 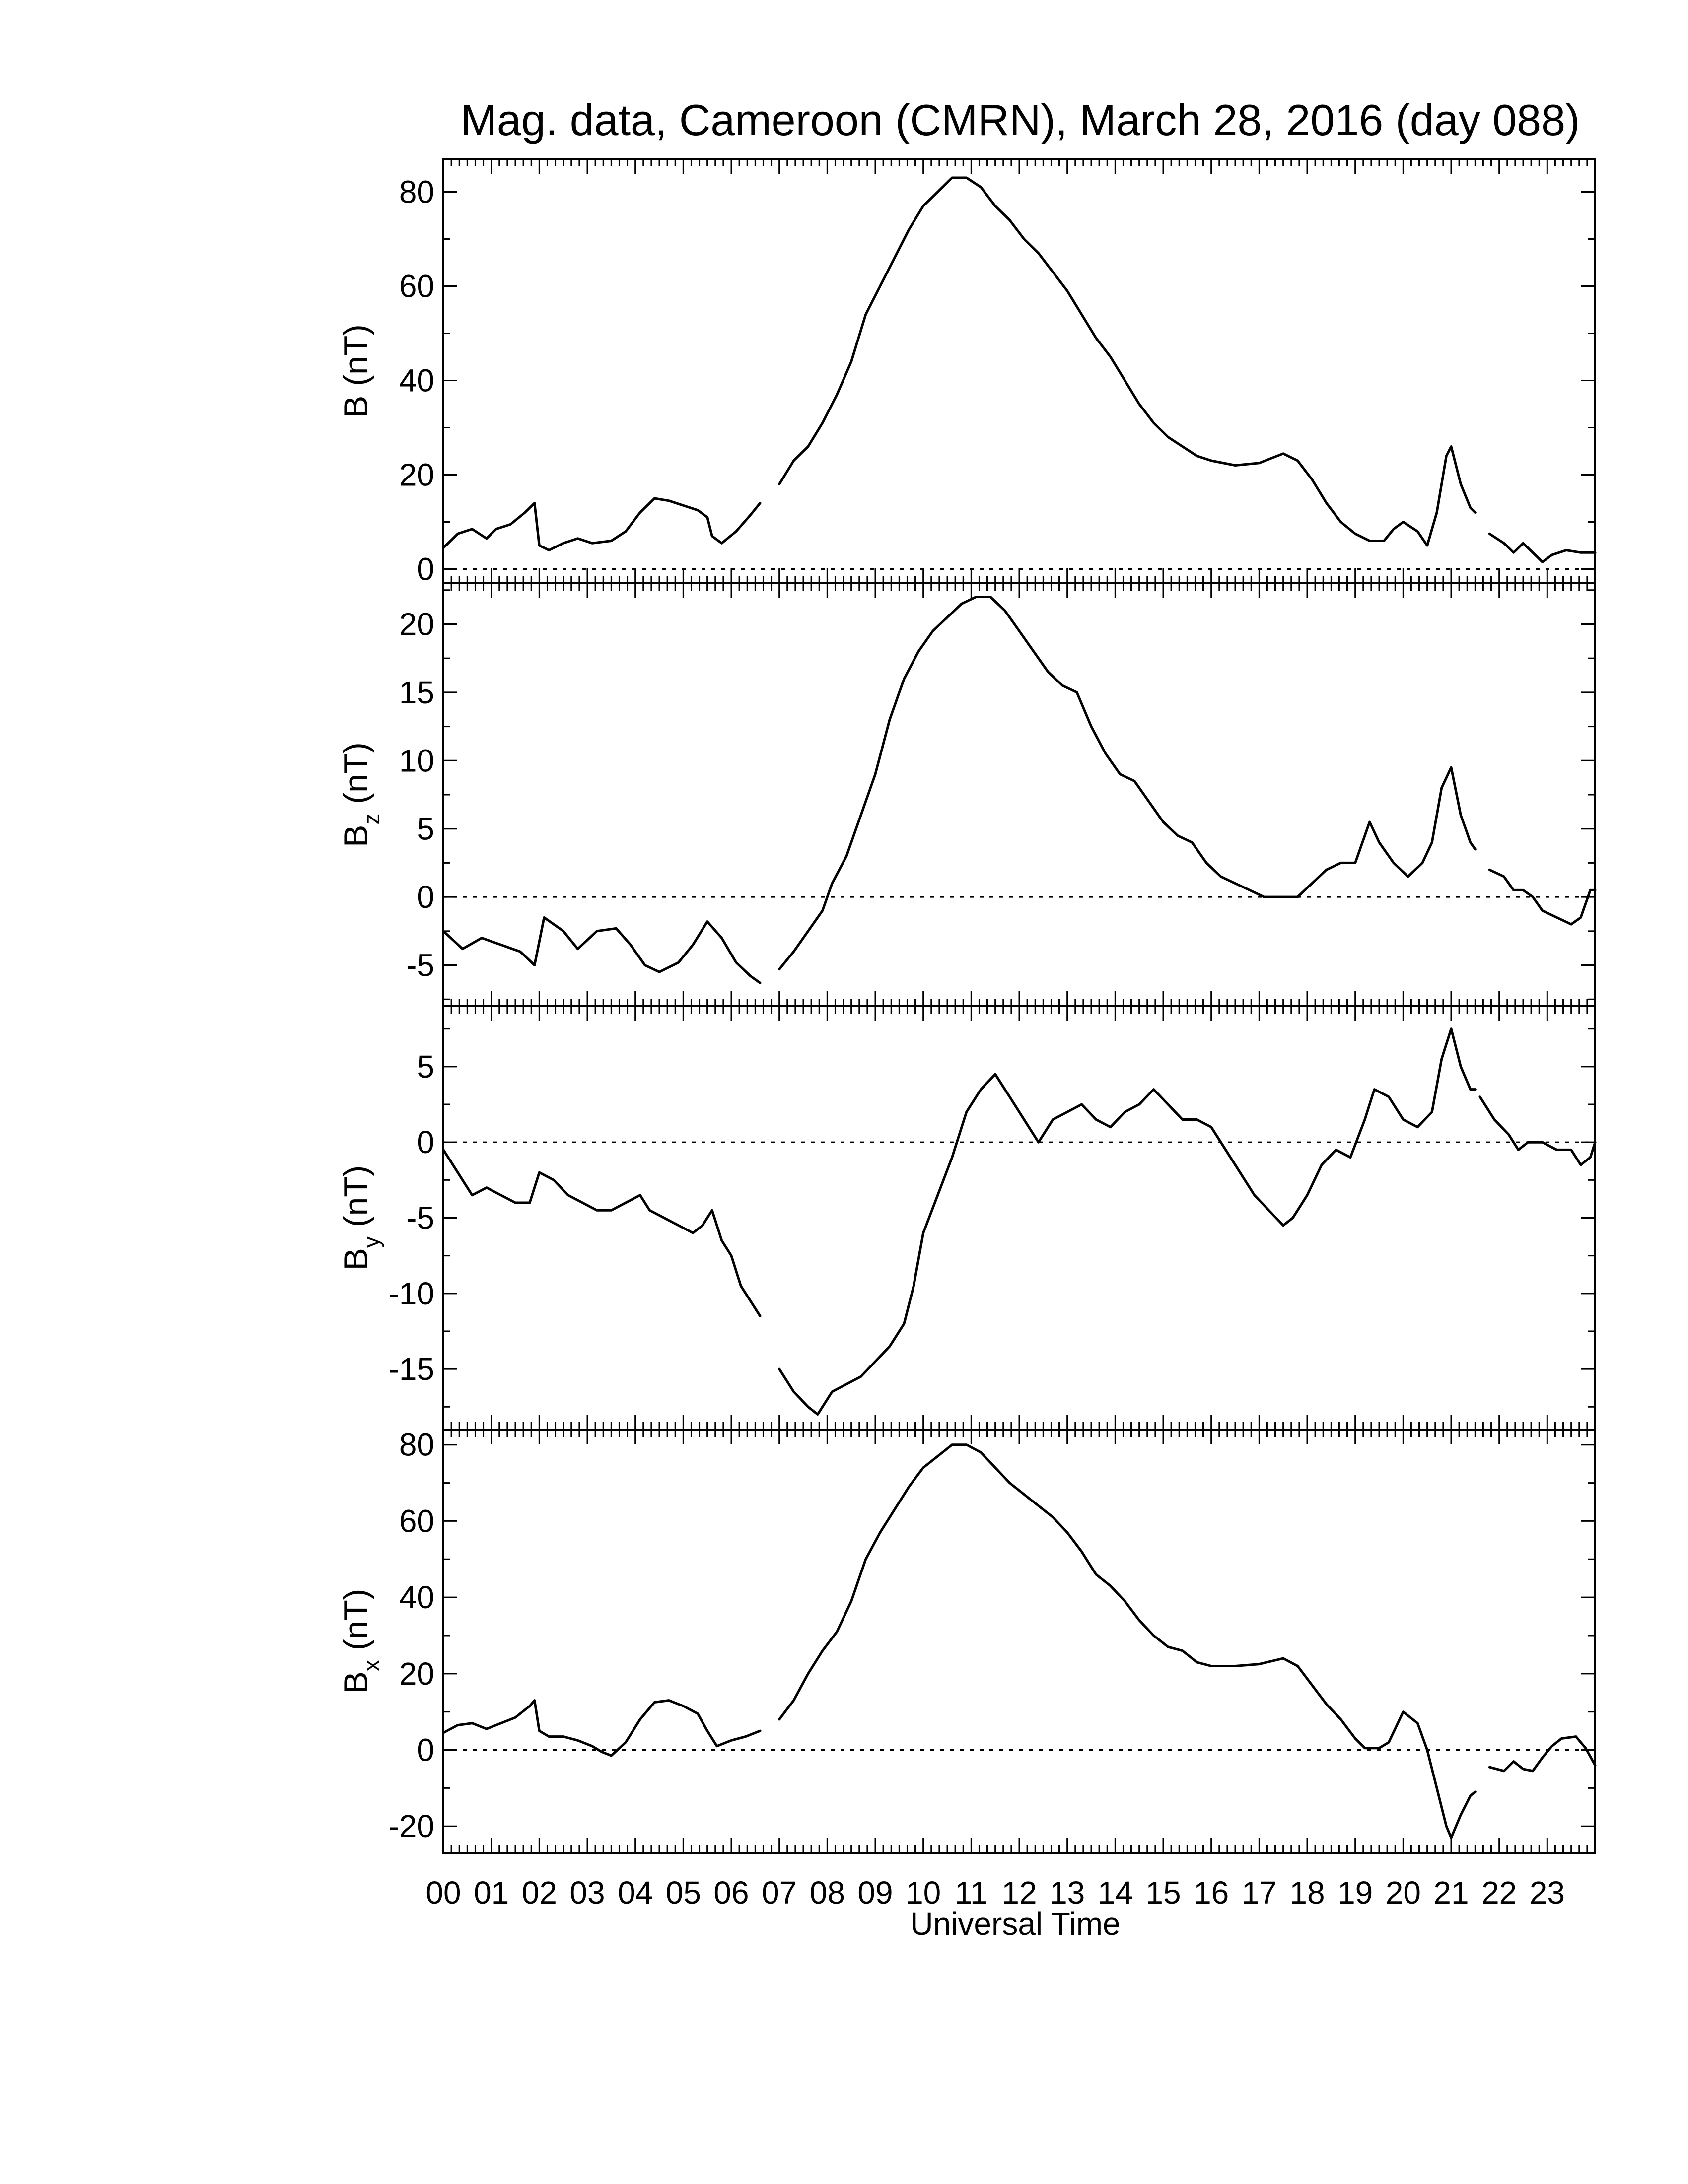 I want to click on panel-frame, so click(x=1019, y=1641).